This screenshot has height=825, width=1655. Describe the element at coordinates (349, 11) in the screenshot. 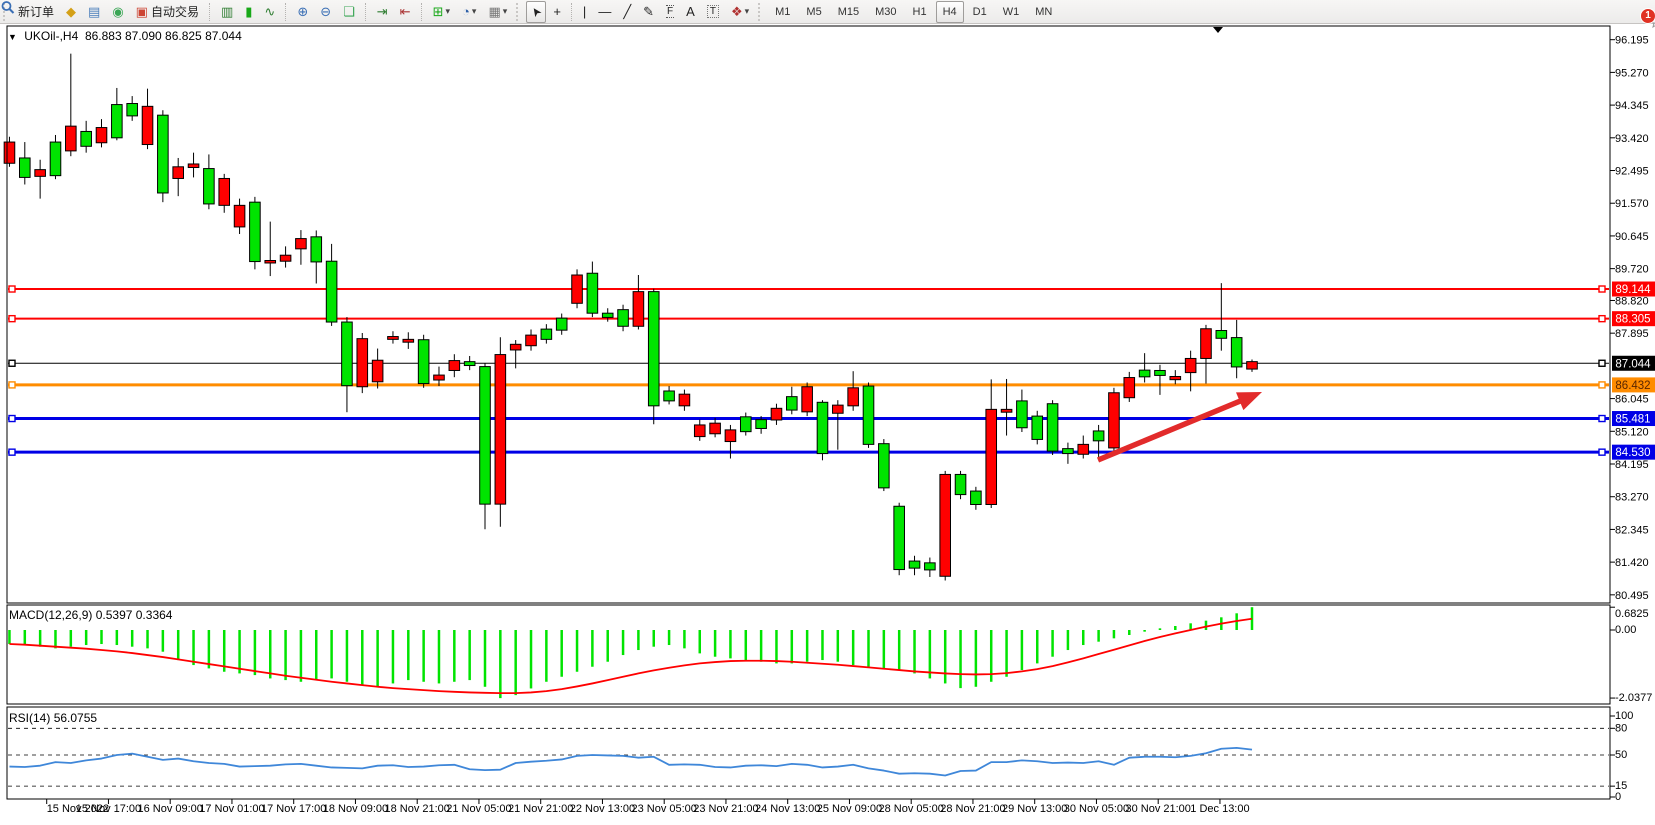

I see `tile-windows-icon: ❏` at that location.